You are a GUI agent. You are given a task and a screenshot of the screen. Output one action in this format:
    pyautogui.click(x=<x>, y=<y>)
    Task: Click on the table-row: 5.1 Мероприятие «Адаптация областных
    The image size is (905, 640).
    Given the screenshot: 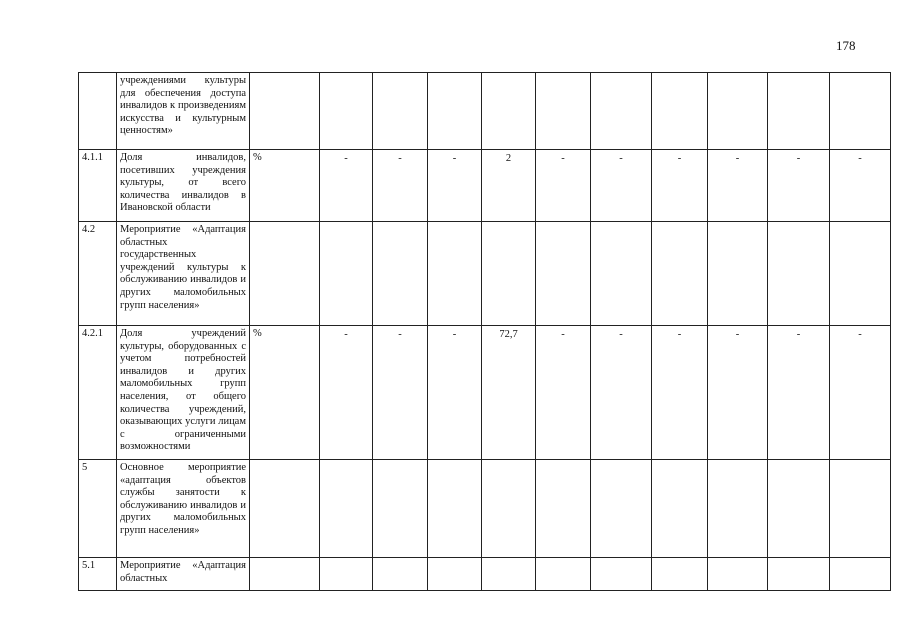 What is the action you would take?
    pyautogui.click(x=484, y=574)
    